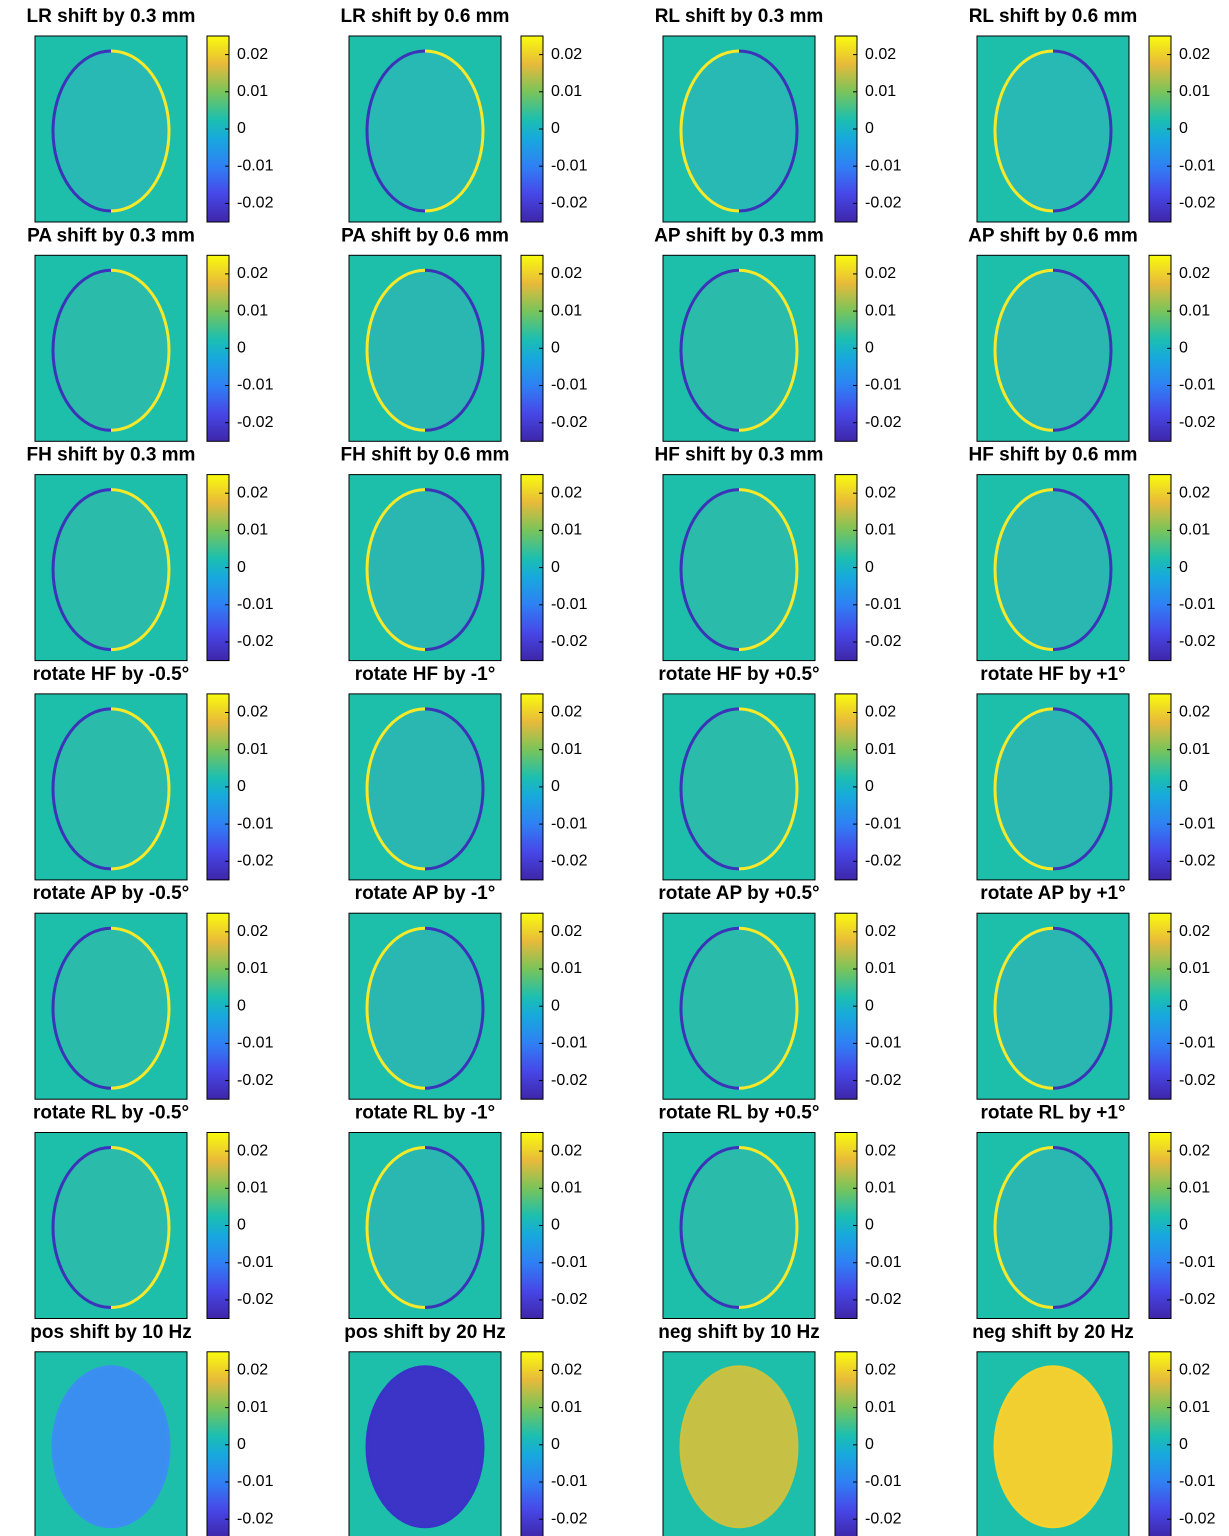 The image size is (1229, 1536). I want to click on panel: pos shift by 20 Hz 0.02 0.01 0 -0.01 -0.02, so click(466, 1429).